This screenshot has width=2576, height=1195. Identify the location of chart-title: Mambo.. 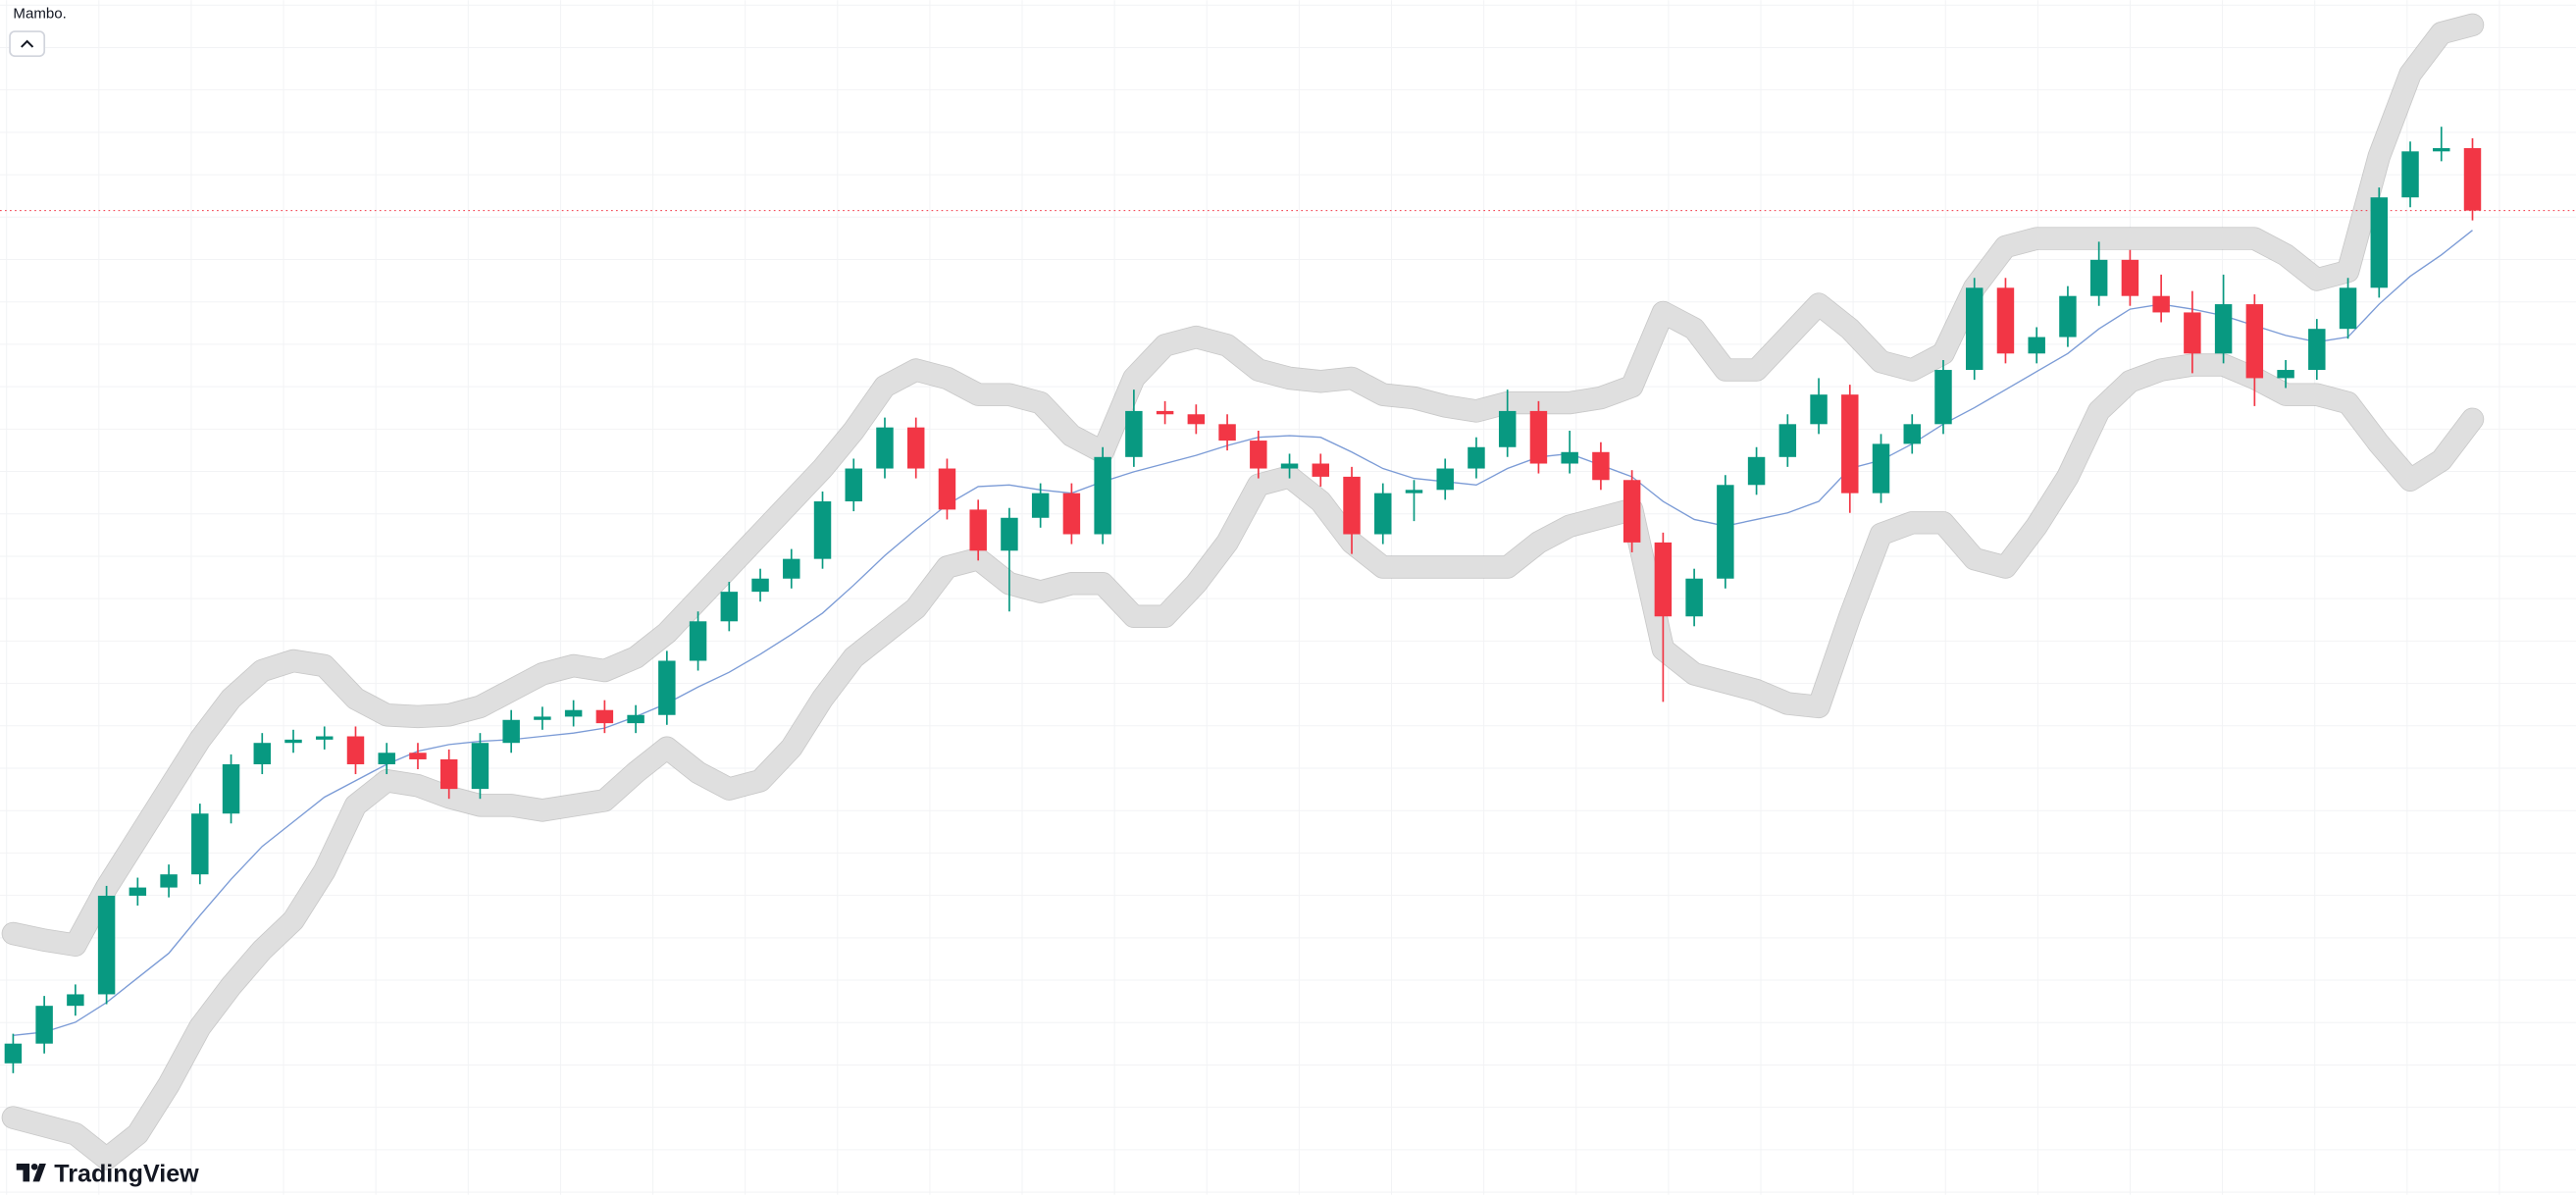
(39, 14).